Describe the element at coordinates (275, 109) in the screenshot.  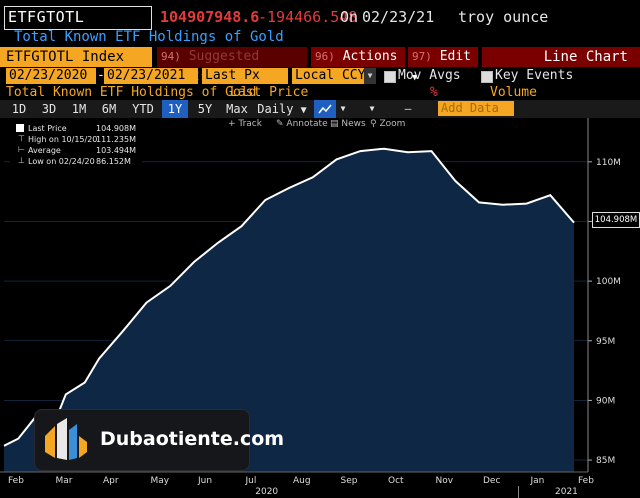
I see `frequency-value: Daily` at that location.